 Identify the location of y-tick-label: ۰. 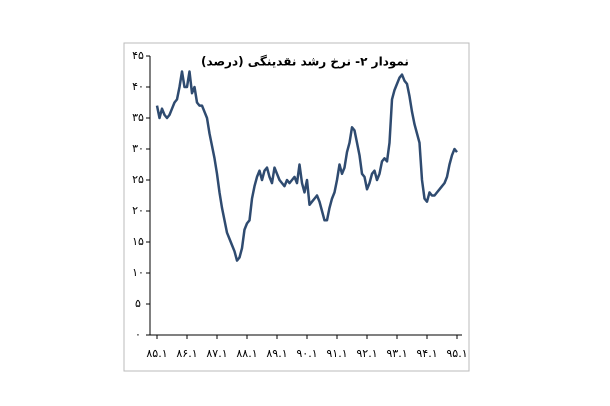
(138, 334).